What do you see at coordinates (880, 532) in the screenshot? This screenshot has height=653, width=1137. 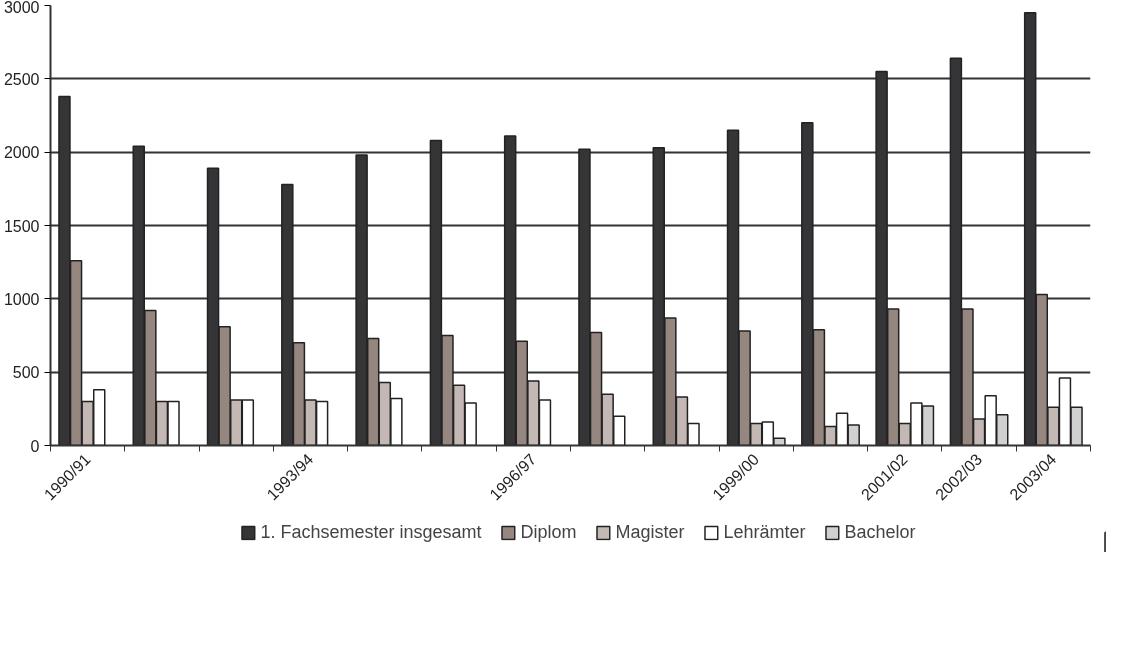 I see `legend-label: Bachelor` at bounding box center [880, 532].